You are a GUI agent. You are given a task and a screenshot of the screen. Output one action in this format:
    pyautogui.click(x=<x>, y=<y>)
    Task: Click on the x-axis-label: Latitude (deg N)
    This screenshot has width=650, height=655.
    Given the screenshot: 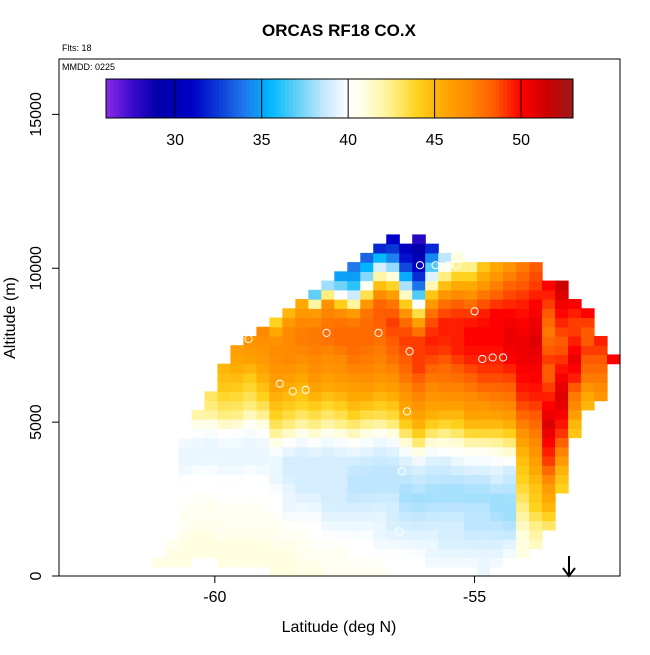 What is the action you would take?
    pyautogui.click(x=339, y=627)
    